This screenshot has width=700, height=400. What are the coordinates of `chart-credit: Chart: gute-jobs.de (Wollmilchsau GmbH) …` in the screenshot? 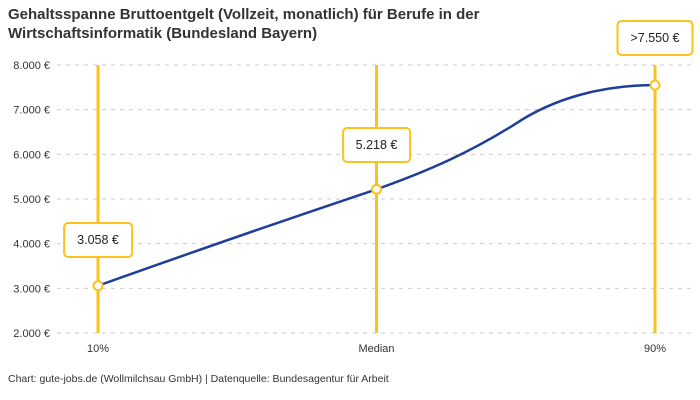 It's located at (198, 379).